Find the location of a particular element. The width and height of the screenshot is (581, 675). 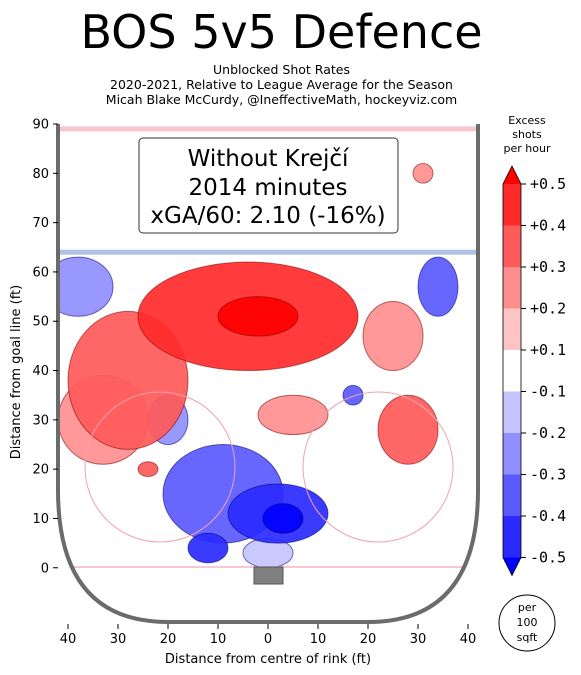

colorbar-title-line-1: Excess is located at coordinates (527, 120).